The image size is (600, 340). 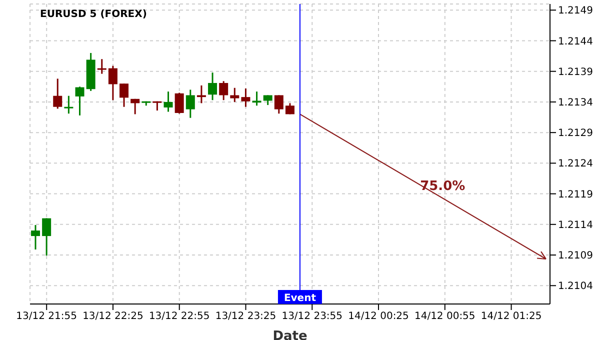 What do you see at coordinates (179, 316) in the screenshot?
I see `x-tick-label: 13/12 22:55` at bounding box center [179, 316].